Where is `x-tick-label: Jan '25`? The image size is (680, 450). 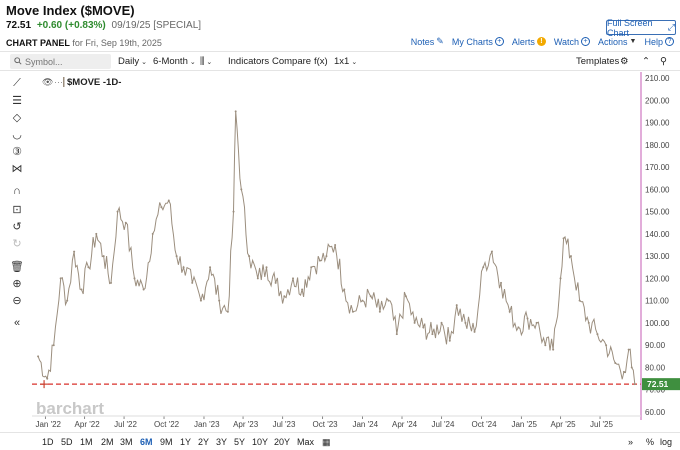 x-tick-label: Jan '25 is located at coordinates (524, 424).